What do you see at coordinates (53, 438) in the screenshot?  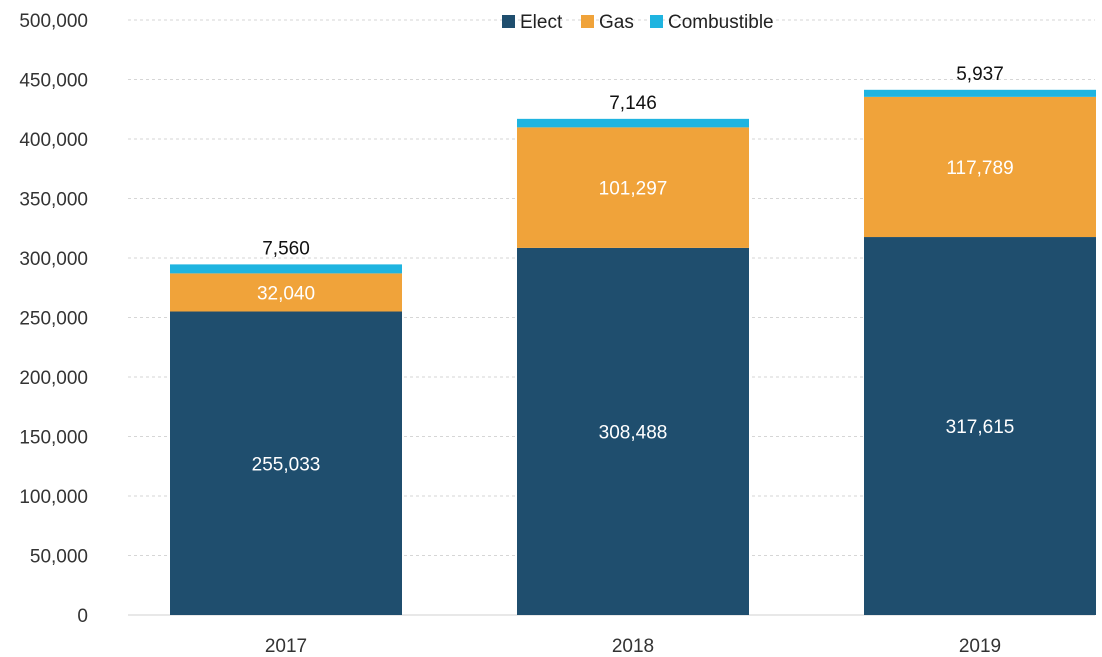 I see `y-tick-label: 150,000` at bounding box center [53, 438].